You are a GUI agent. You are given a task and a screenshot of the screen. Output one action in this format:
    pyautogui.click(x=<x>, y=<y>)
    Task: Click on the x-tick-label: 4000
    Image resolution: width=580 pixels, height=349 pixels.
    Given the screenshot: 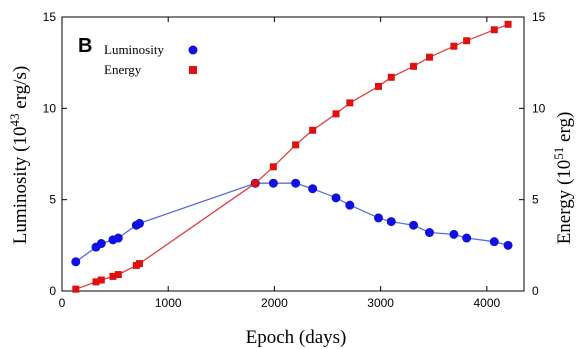 What is the action you would take?
    pyautogui.click(x=486, y=303)
    